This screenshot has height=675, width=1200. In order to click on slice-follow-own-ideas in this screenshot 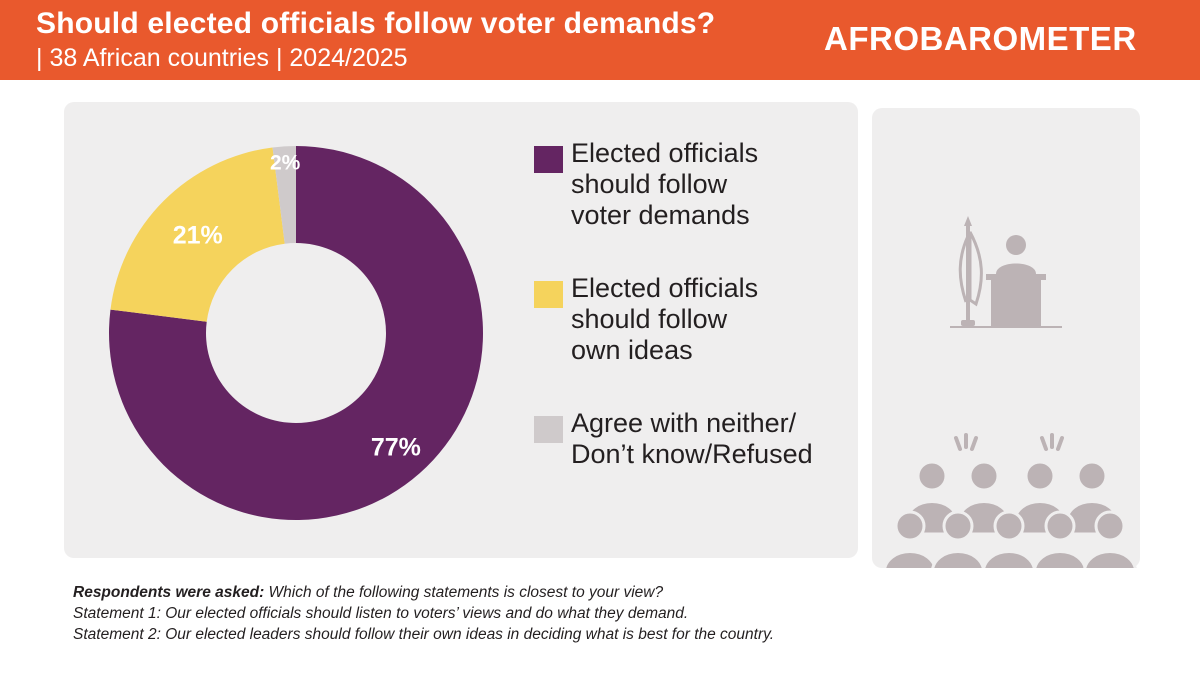, I will do `click(197, 234)`.